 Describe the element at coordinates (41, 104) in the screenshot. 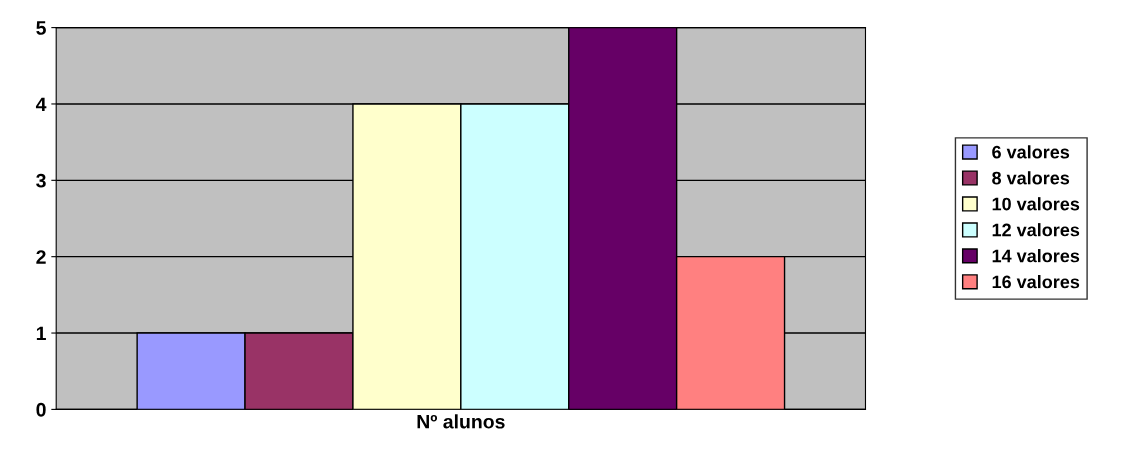

I see `y-tick-label: 4` at that location.